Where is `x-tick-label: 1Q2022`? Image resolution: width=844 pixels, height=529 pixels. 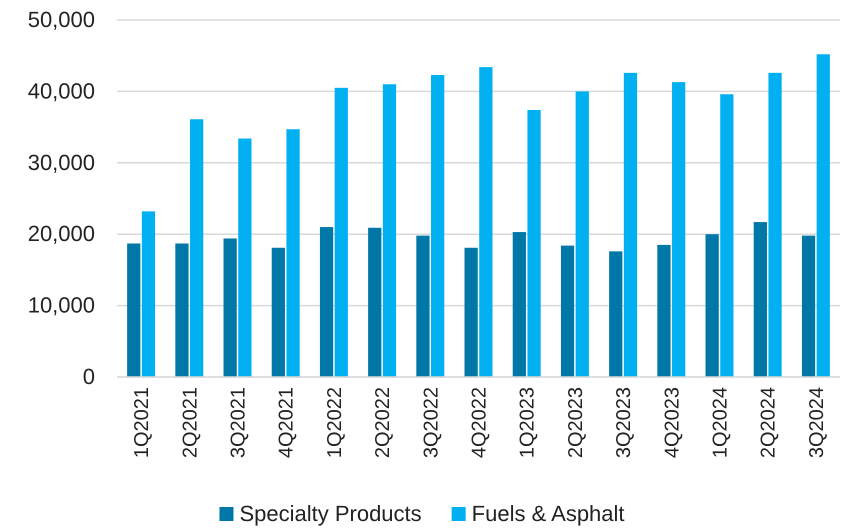 x-tick-label: 1Q2022 is located at coordinates (335, 422).